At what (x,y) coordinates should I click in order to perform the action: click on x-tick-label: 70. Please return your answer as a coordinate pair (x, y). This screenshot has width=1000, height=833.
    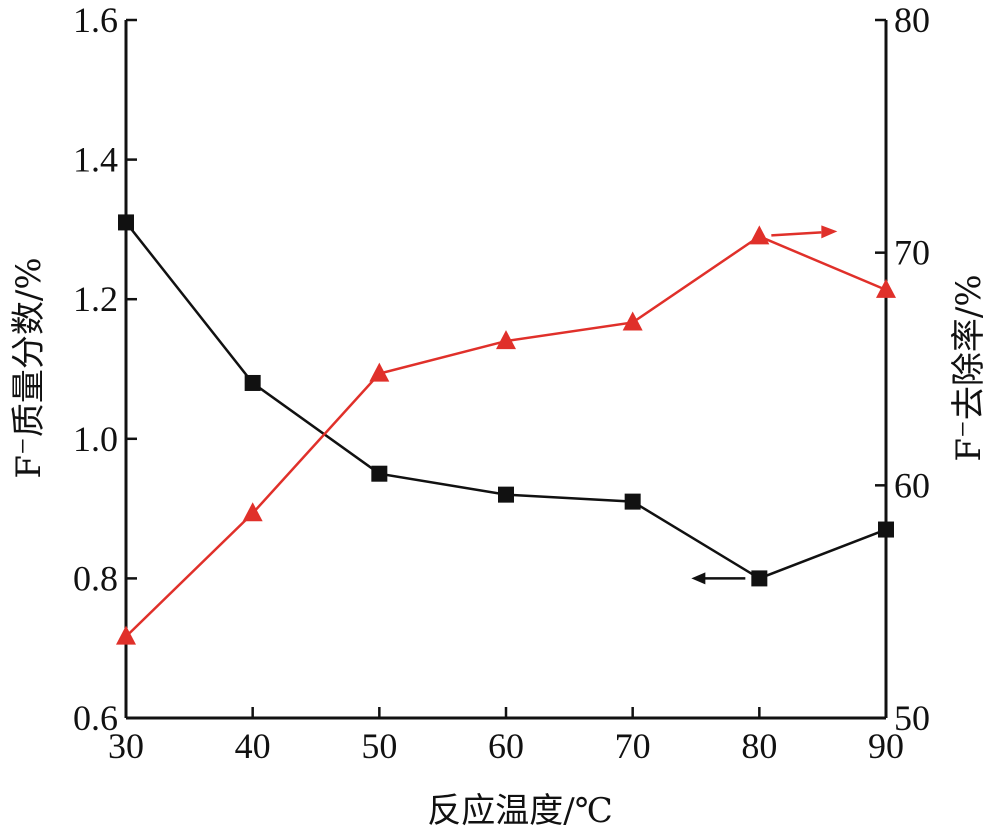
    Looking at the image, I should click on (633, 746).